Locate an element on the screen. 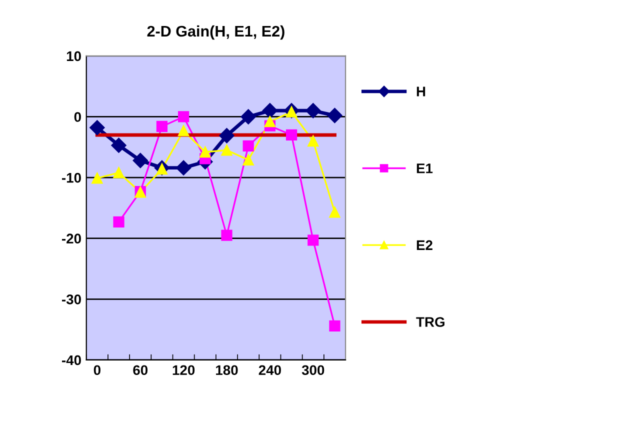  x-tick-label: 180 is located at coordinates (227, 370).